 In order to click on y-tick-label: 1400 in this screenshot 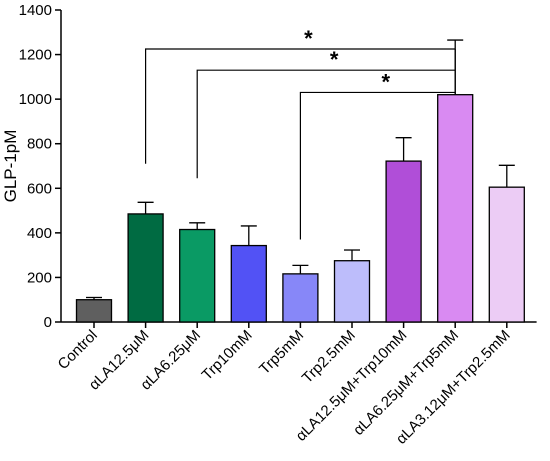, I will do `click(35, 10)`.